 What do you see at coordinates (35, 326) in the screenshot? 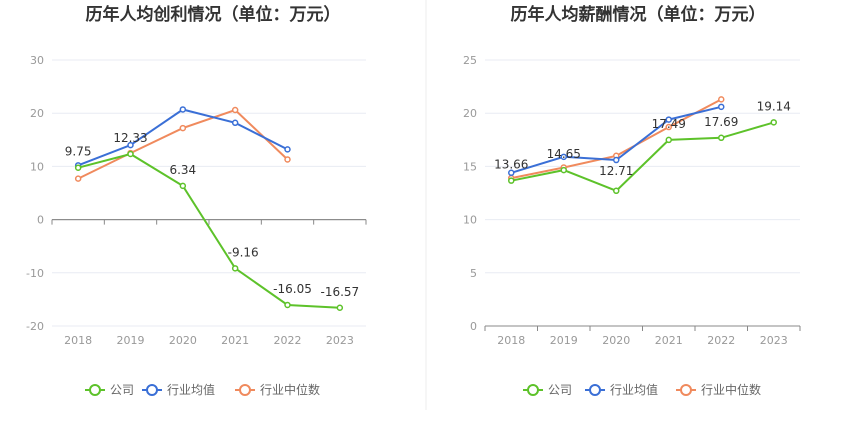
I see `y-tick-label: -20` at bounding box center [35, 326].